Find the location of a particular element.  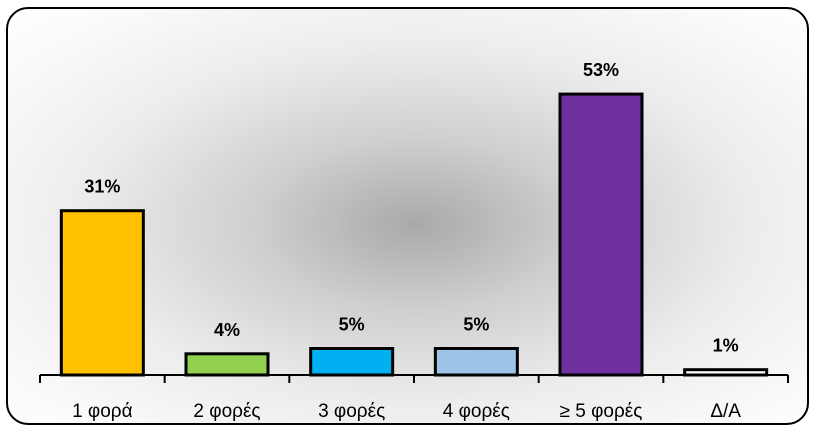

data-label-2: 4% is located at coordinates (227, 330).